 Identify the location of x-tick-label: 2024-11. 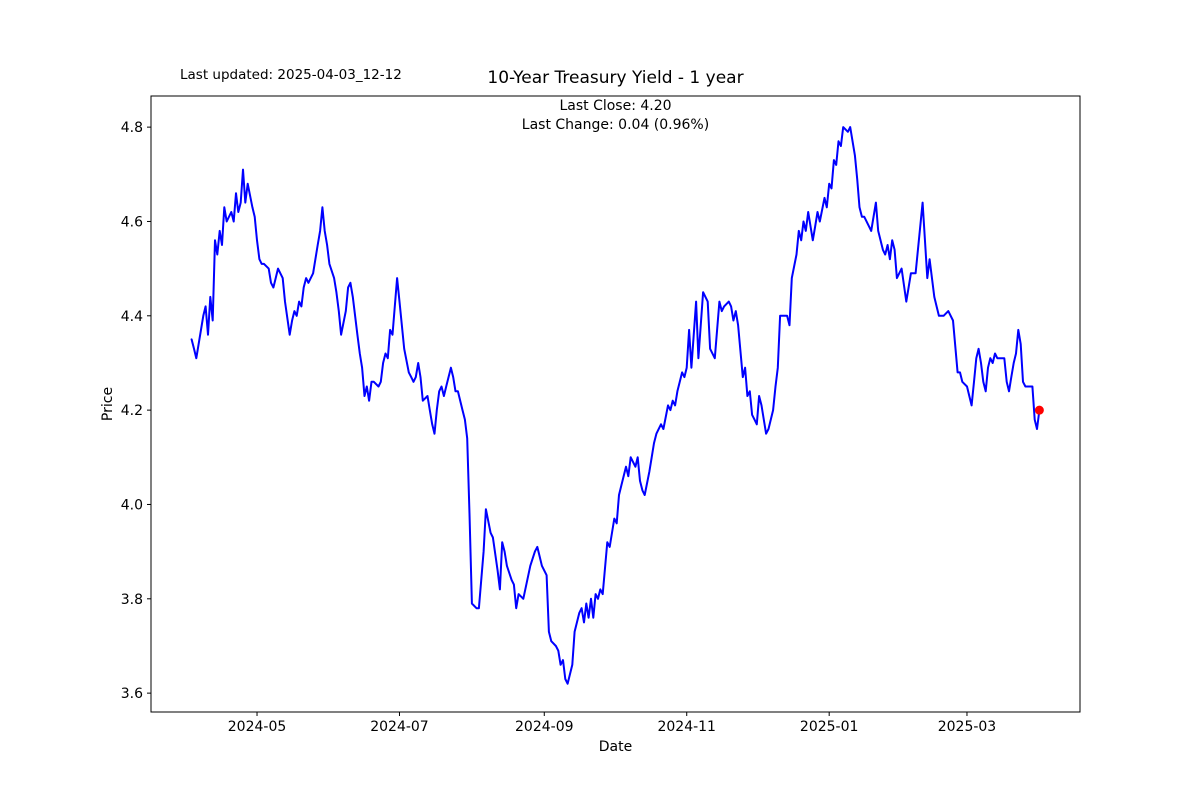
(686, 727).